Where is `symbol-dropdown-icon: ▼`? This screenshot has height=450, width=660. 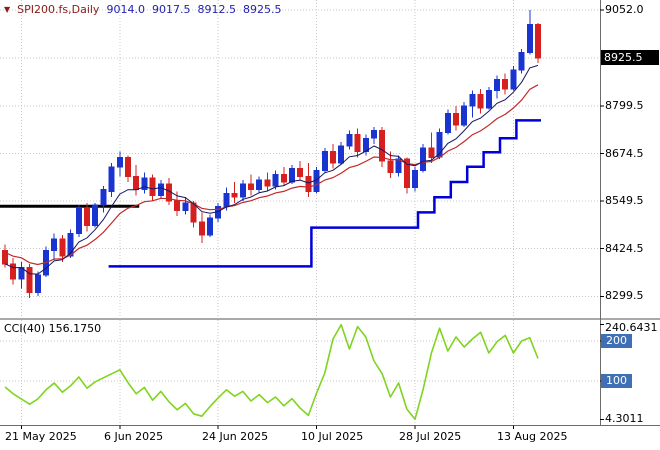 symbol-dropdown-icon: ▼ is located at coordinates (7, 9).